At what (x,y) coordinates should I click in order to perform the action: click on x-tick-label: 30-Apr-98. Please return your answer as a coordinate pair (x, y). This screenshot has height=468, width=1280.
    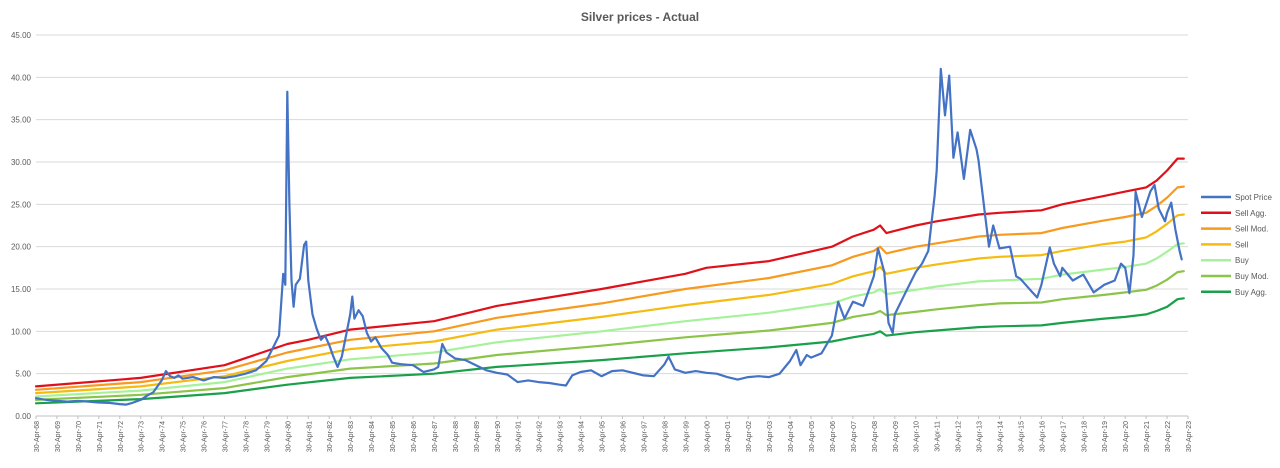
    Looking at the image, I should click on (665, 436).